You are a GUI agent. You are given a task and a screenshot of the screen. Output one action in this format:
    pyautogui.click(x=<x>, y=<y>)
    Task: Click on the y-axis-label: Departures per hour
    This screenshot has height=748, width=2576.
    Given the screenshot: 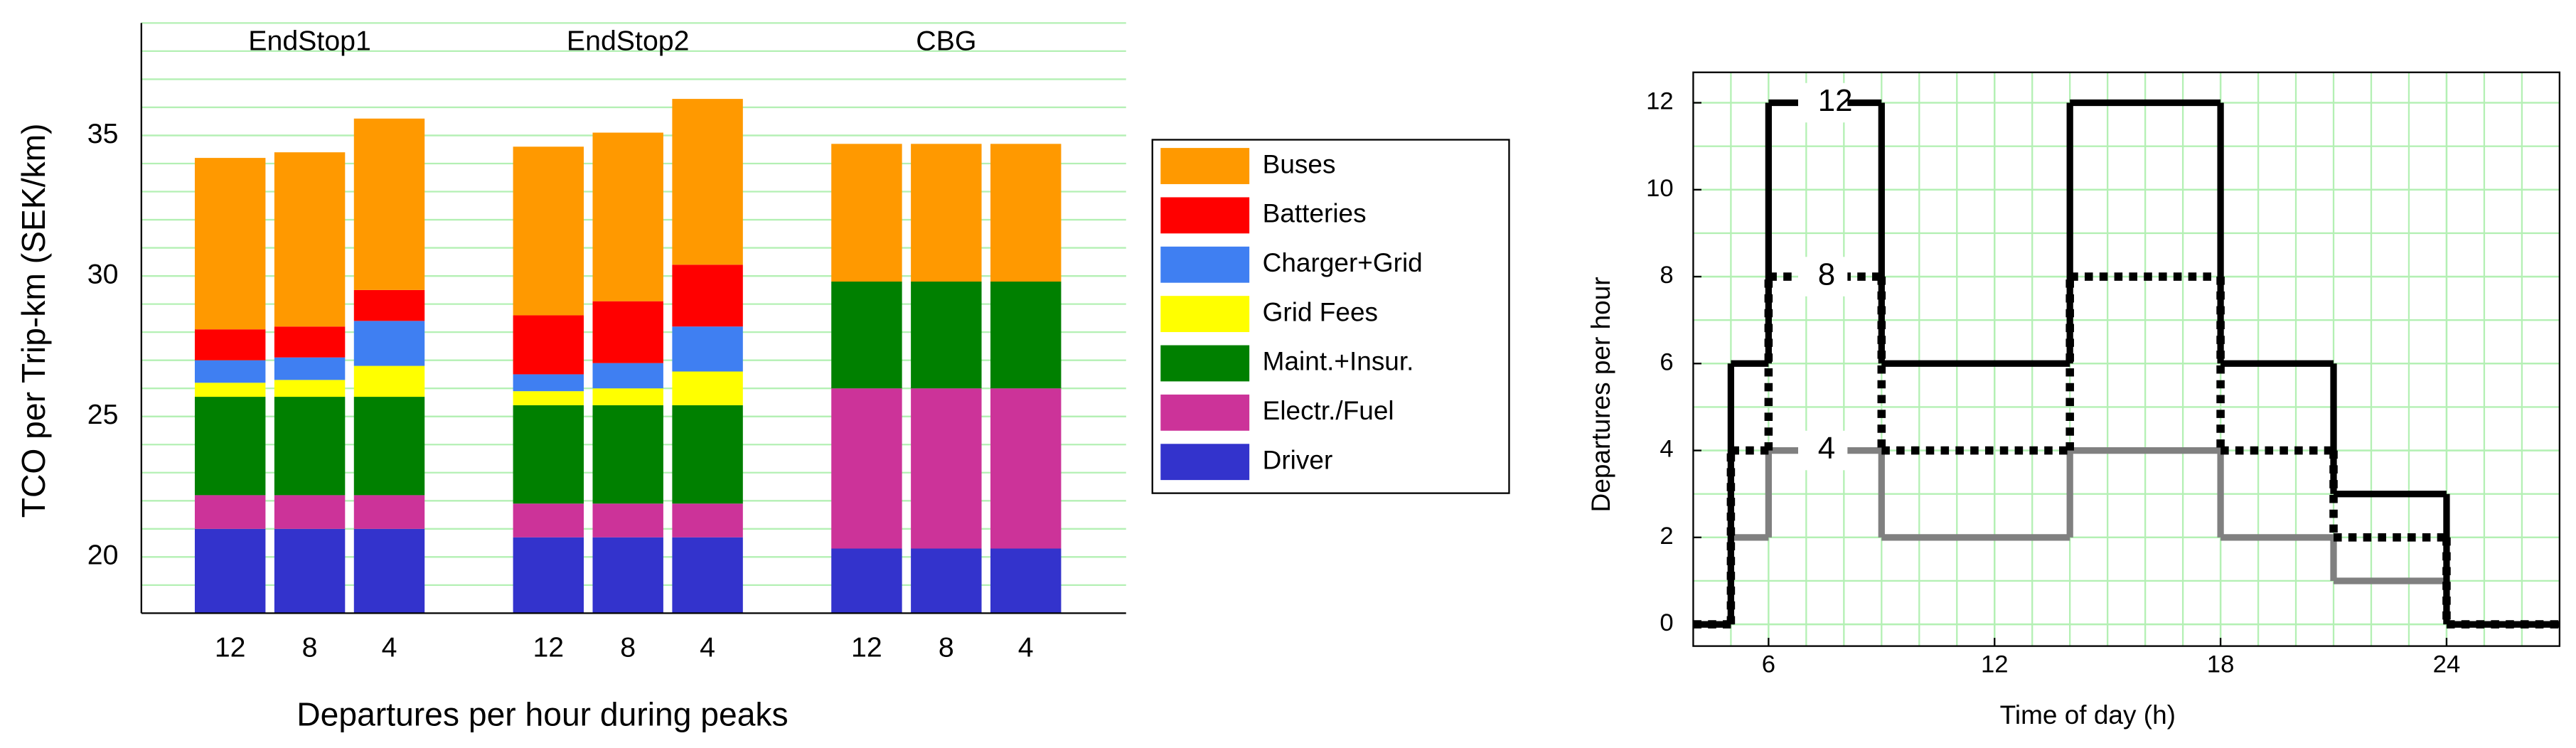 What is the action you would take?
    pyautogui.click(x=1601, y=394)
    